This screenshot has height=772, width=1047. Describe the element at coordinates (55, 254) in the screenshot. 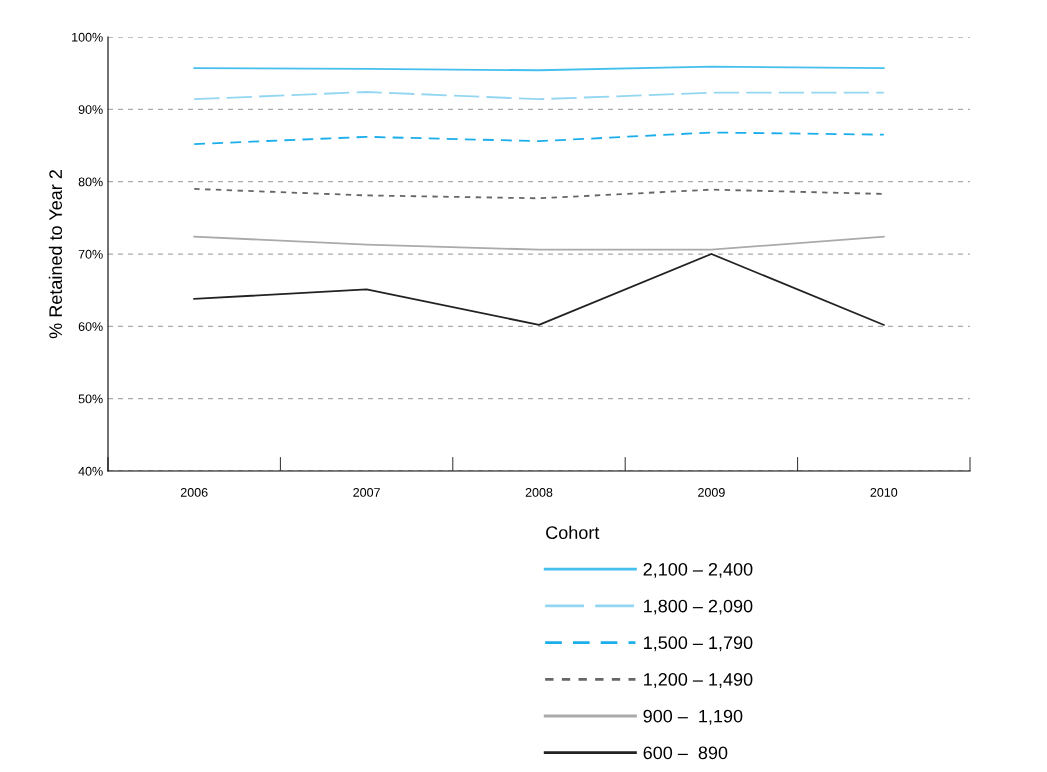

I see `y-axis-title: % Retained to Year 2` at that location.